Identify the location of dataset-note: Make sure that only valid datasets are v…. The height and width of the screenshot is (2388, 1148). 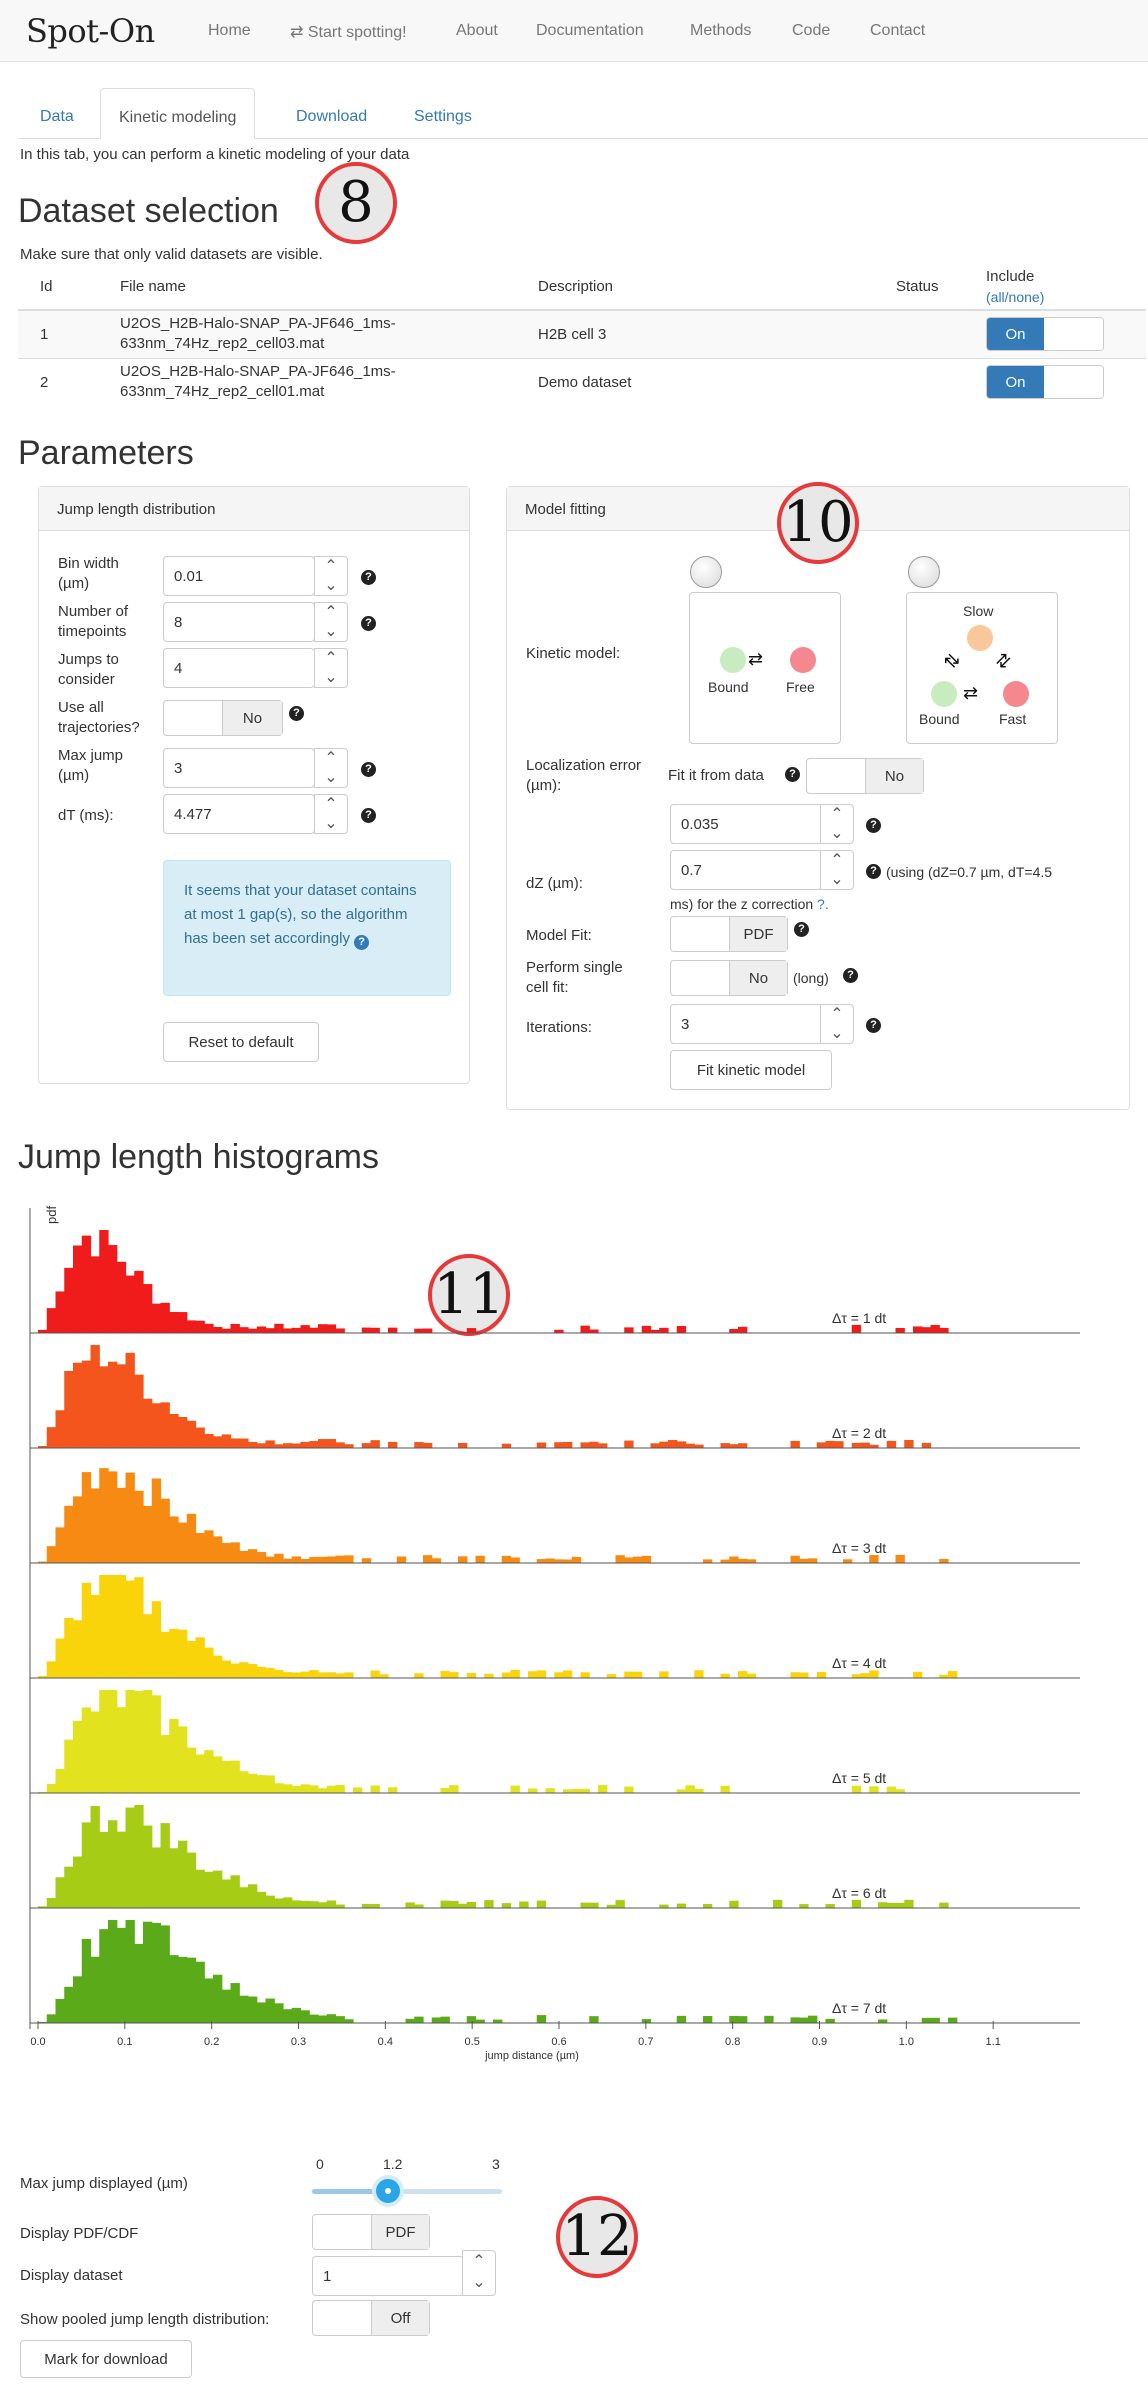
(171, 254).